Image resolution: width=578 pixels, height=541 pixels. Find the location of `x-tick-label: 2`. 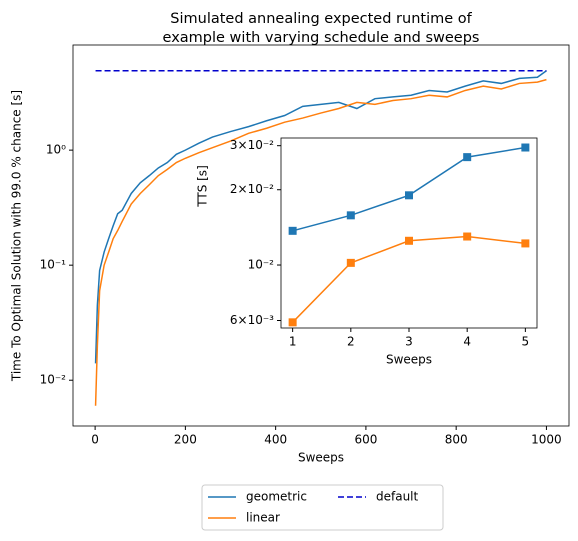

x-tick-label: 2 is located at coordinates (351, 342).